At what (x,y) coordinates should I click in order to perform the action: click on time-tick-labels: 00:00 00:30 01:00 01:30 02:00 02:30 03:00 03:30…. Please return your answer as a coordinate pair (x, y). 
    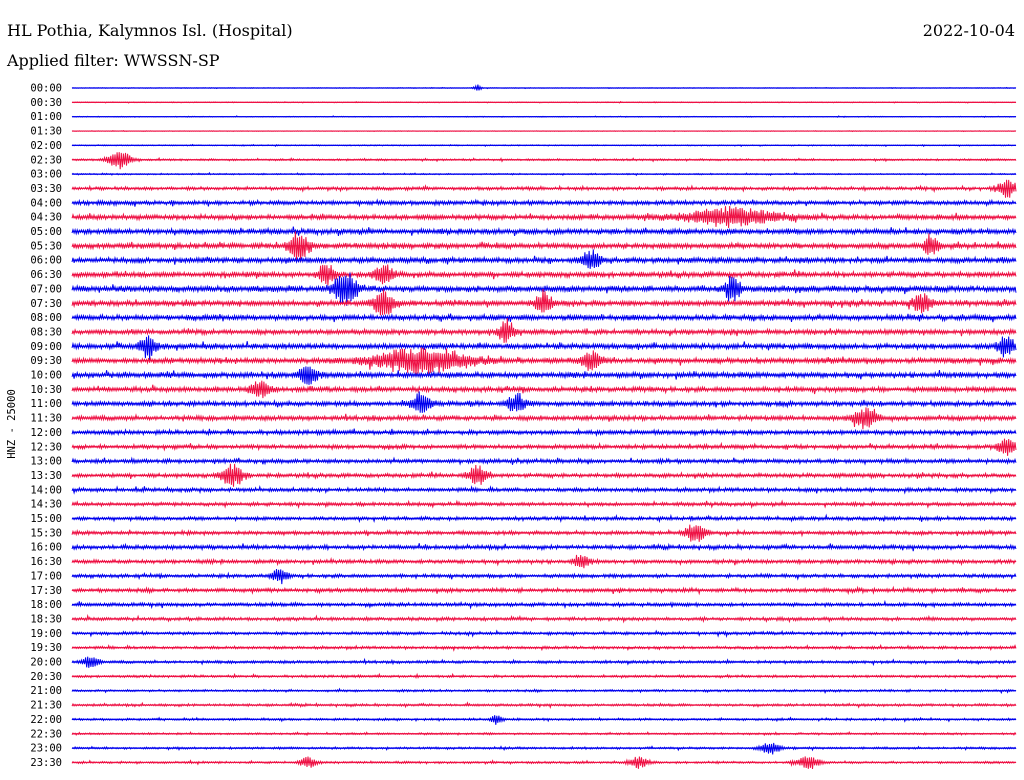
    Looking at the image, I should click on (46, 426).